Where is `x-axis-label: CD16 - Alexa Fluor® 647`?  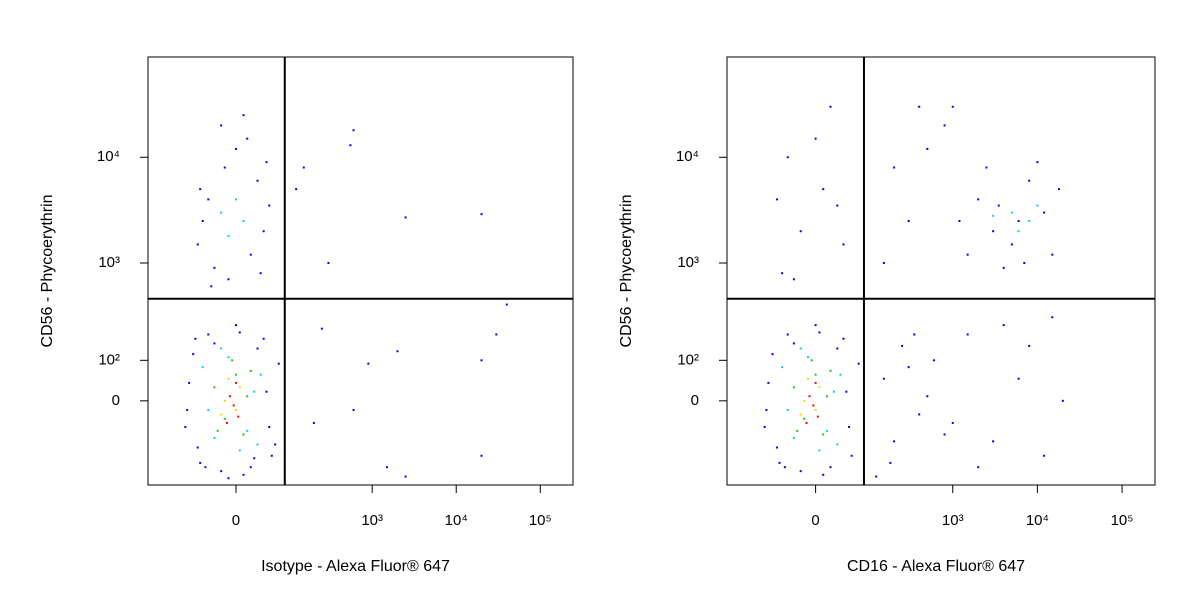 x-axis-label: CD16 - Alexa Fluor® 647 is located at coordinates (936, 566).